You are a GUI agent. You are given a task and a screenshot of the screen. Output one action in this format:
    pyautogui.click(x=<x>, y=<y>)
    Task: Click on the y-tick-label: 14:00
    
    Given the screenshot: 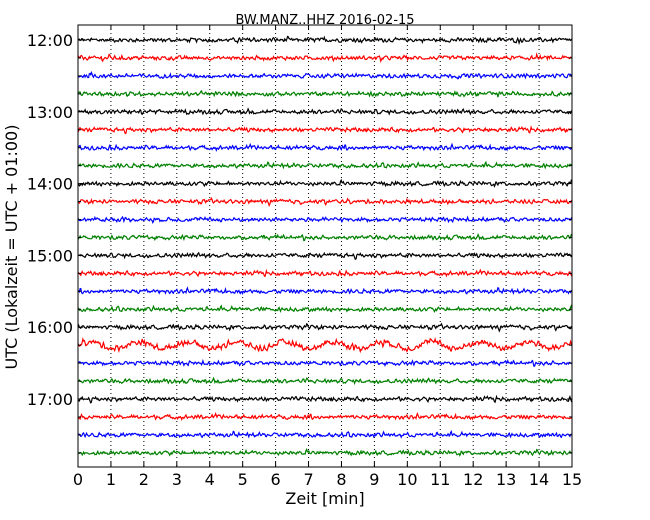 What is the action you would take?
    pyautogui.click(x=50, y=184)
    